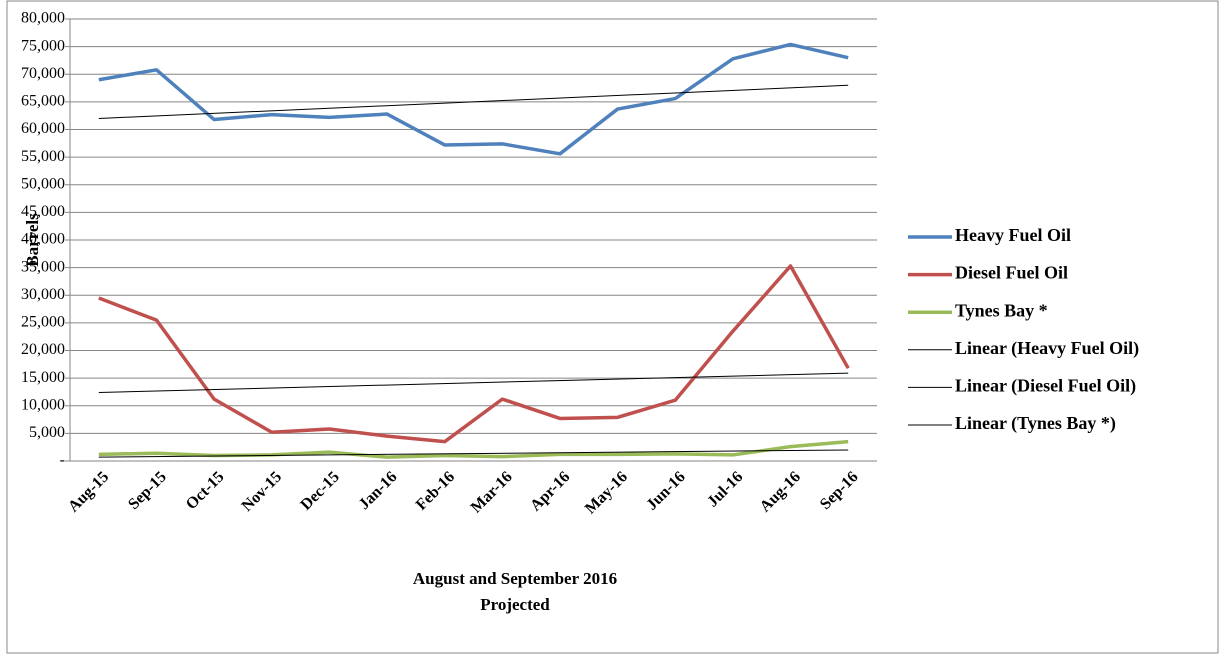 The width and height of the screenshot is (1219, 654). Describe the element at coordinates (1047, 348) in the screenshot. I see `legend-label: Linear (Heavy Fuel Oil)` at that location.